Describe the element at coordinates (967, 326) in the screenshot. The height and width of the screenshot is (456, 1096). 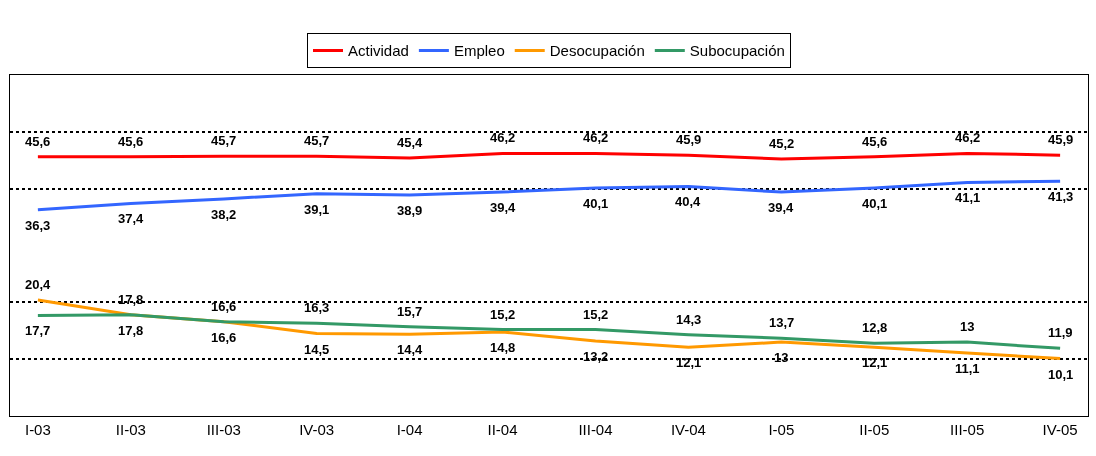
I see `data-label: 13` at that location.